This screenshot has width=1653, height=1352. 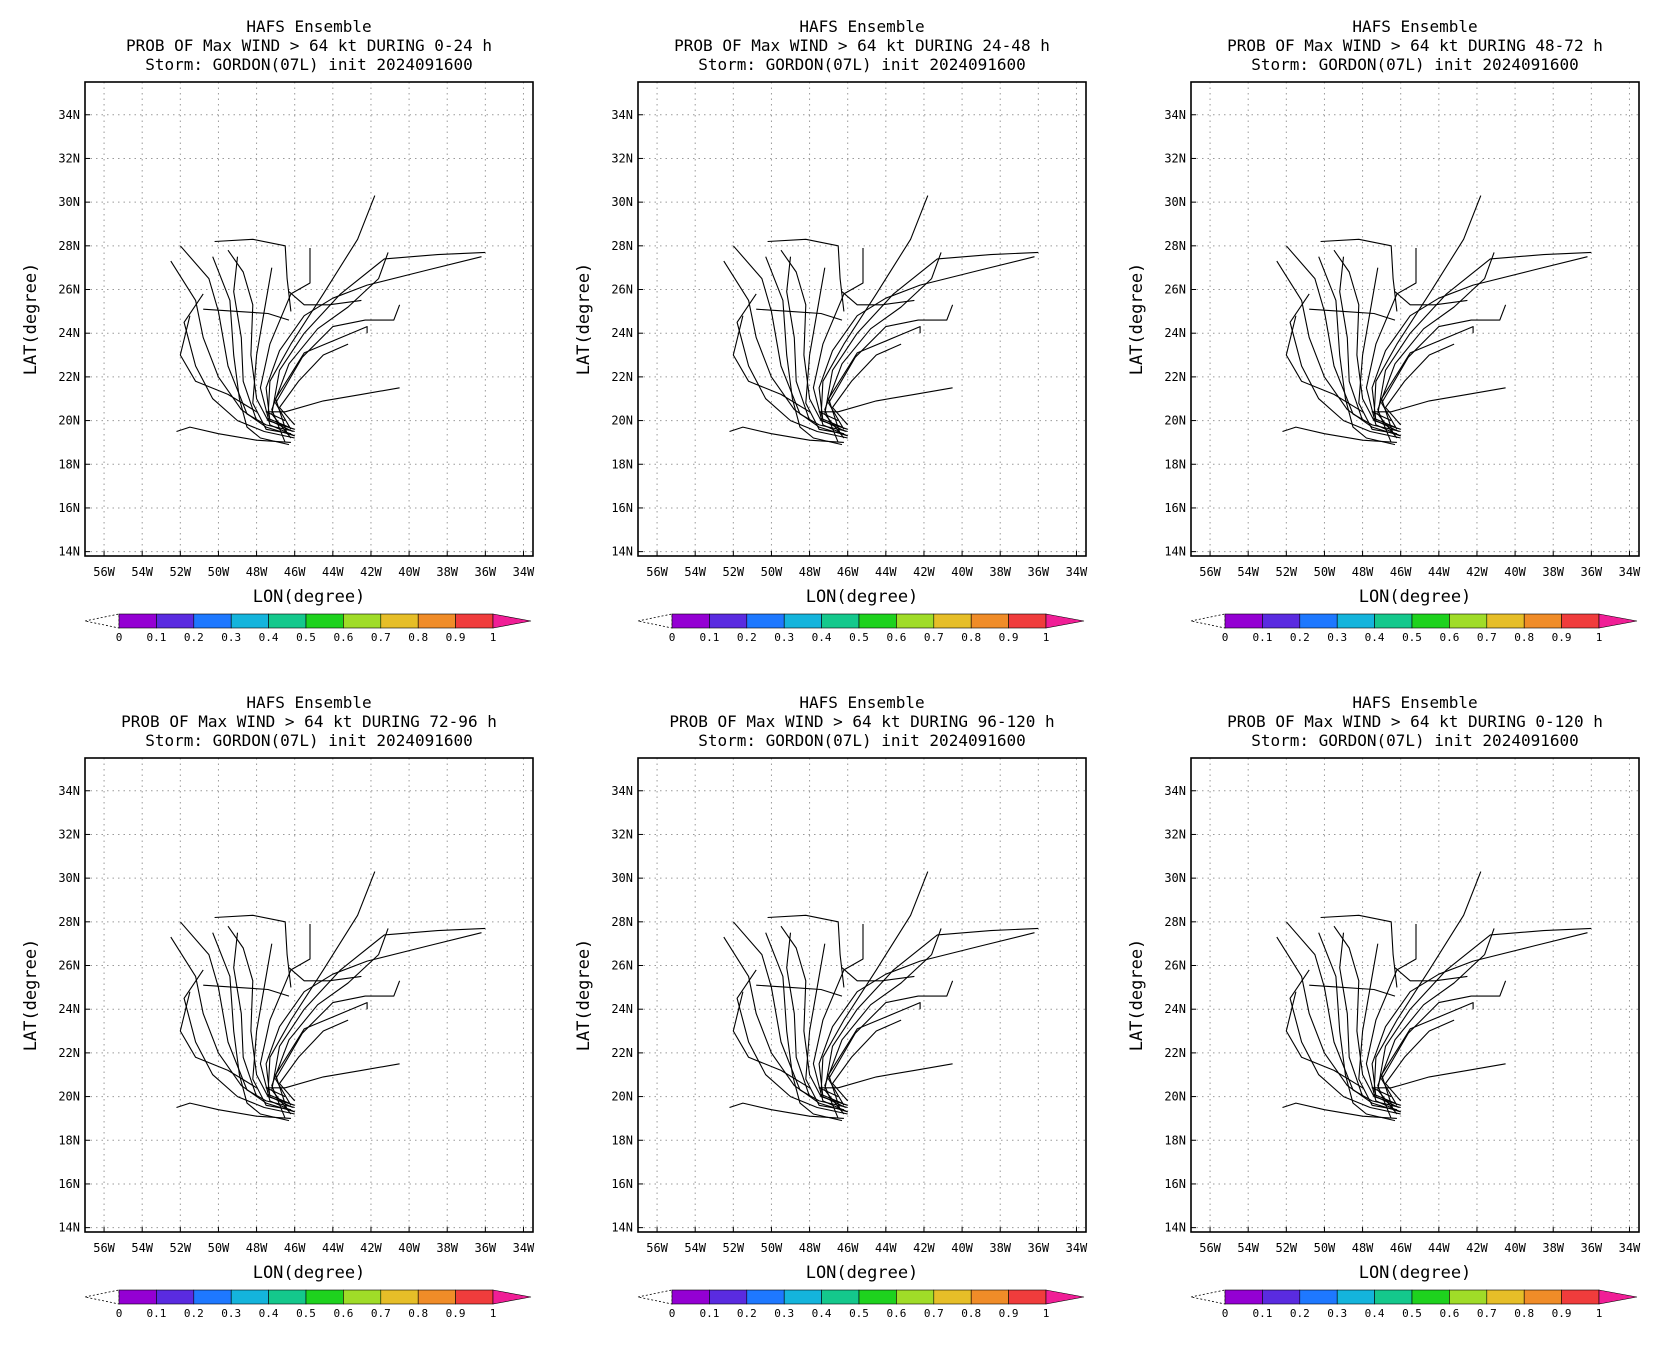 What do you see at coordinates (1210, 1248) in the screenshot?
I see `x-tick-label: 56W` at bounding box center [1210, 1248].